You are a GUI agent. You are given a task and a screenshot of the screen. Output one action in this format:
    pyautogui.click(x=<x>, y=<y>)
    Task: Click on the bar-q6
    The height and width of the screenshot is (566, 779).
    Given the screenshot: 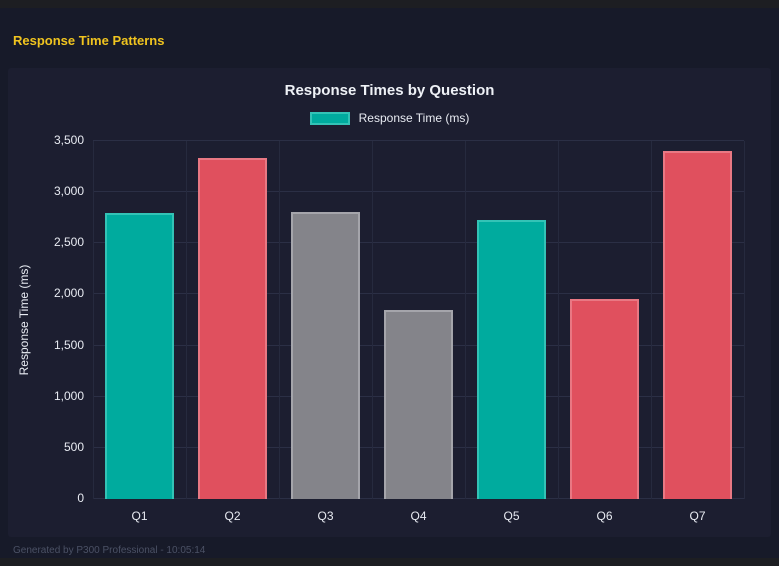 What is the action you would take?
    pyautogui.click(x=604, y=398)
    